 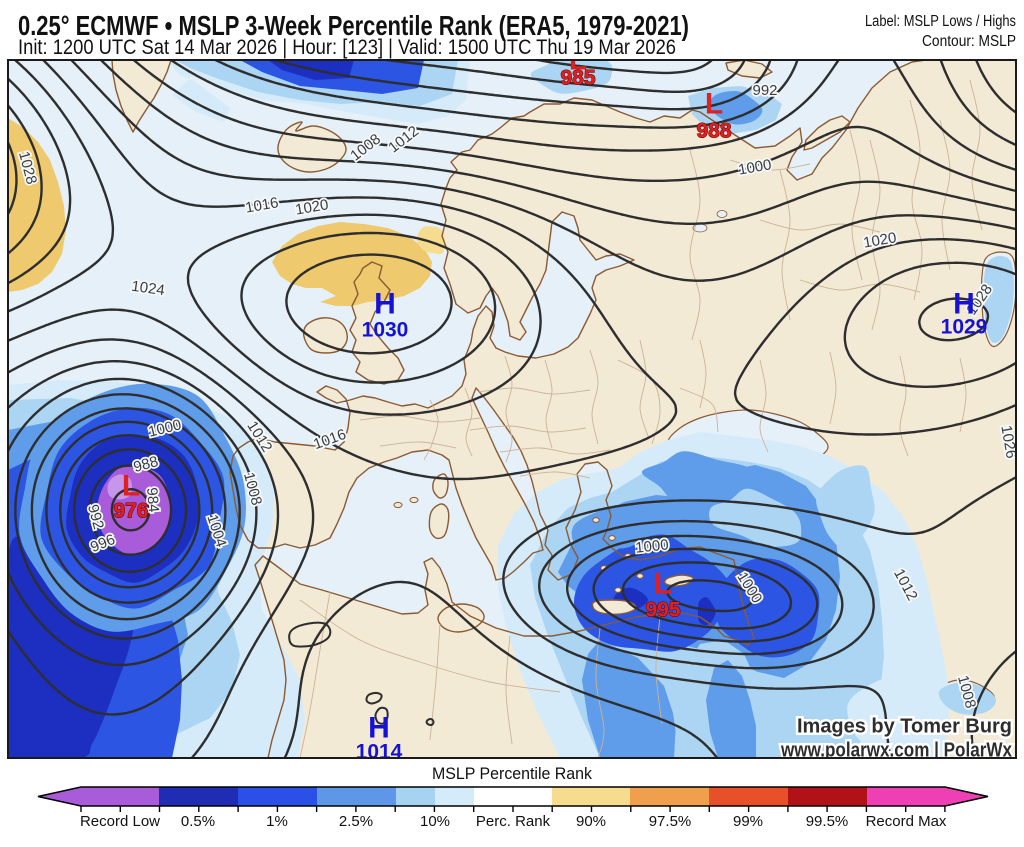 I want to click on svg-text: Perc. Rank, so click(x=513, y=821).